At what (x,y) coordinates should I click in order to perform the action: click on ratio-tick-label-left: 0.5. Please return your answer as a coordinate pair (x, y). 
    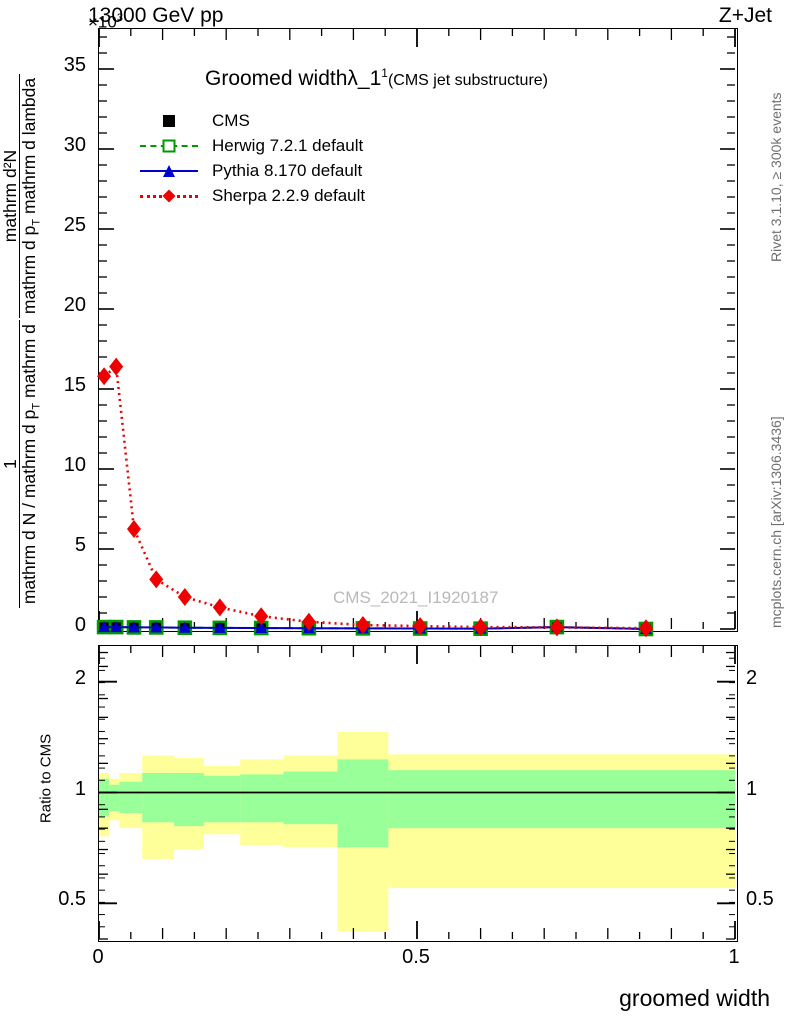
    Looking at the image, I should click on (72, 899).